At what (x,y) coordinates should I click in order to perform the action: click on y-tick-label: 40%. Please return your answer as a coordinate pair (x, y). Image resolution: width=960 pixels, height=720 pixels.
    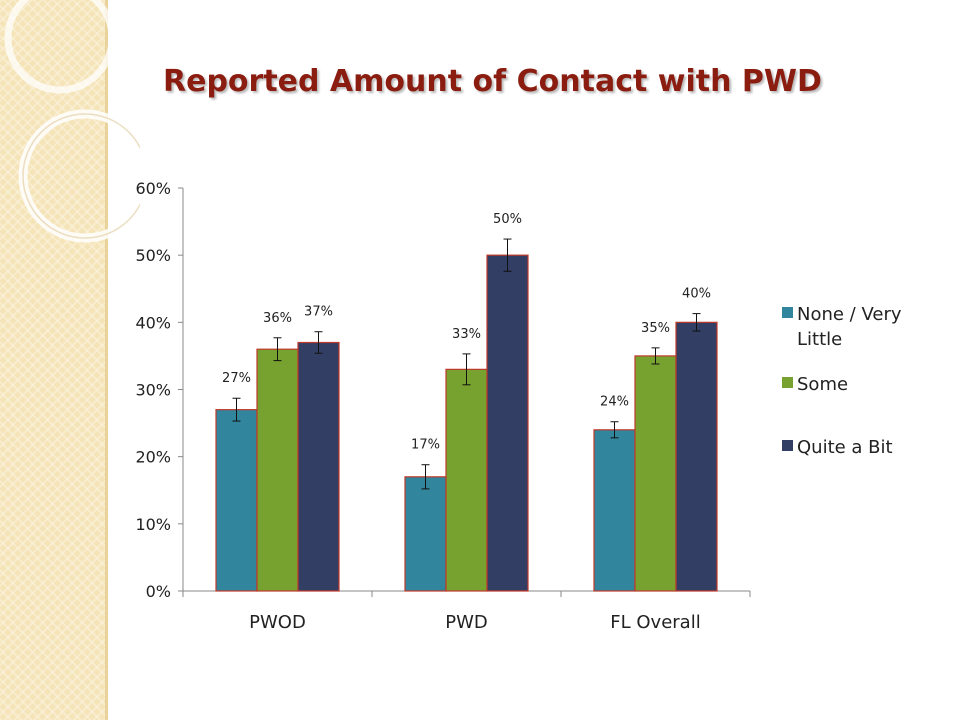
    Looking at the image, I should click on (153, 322).